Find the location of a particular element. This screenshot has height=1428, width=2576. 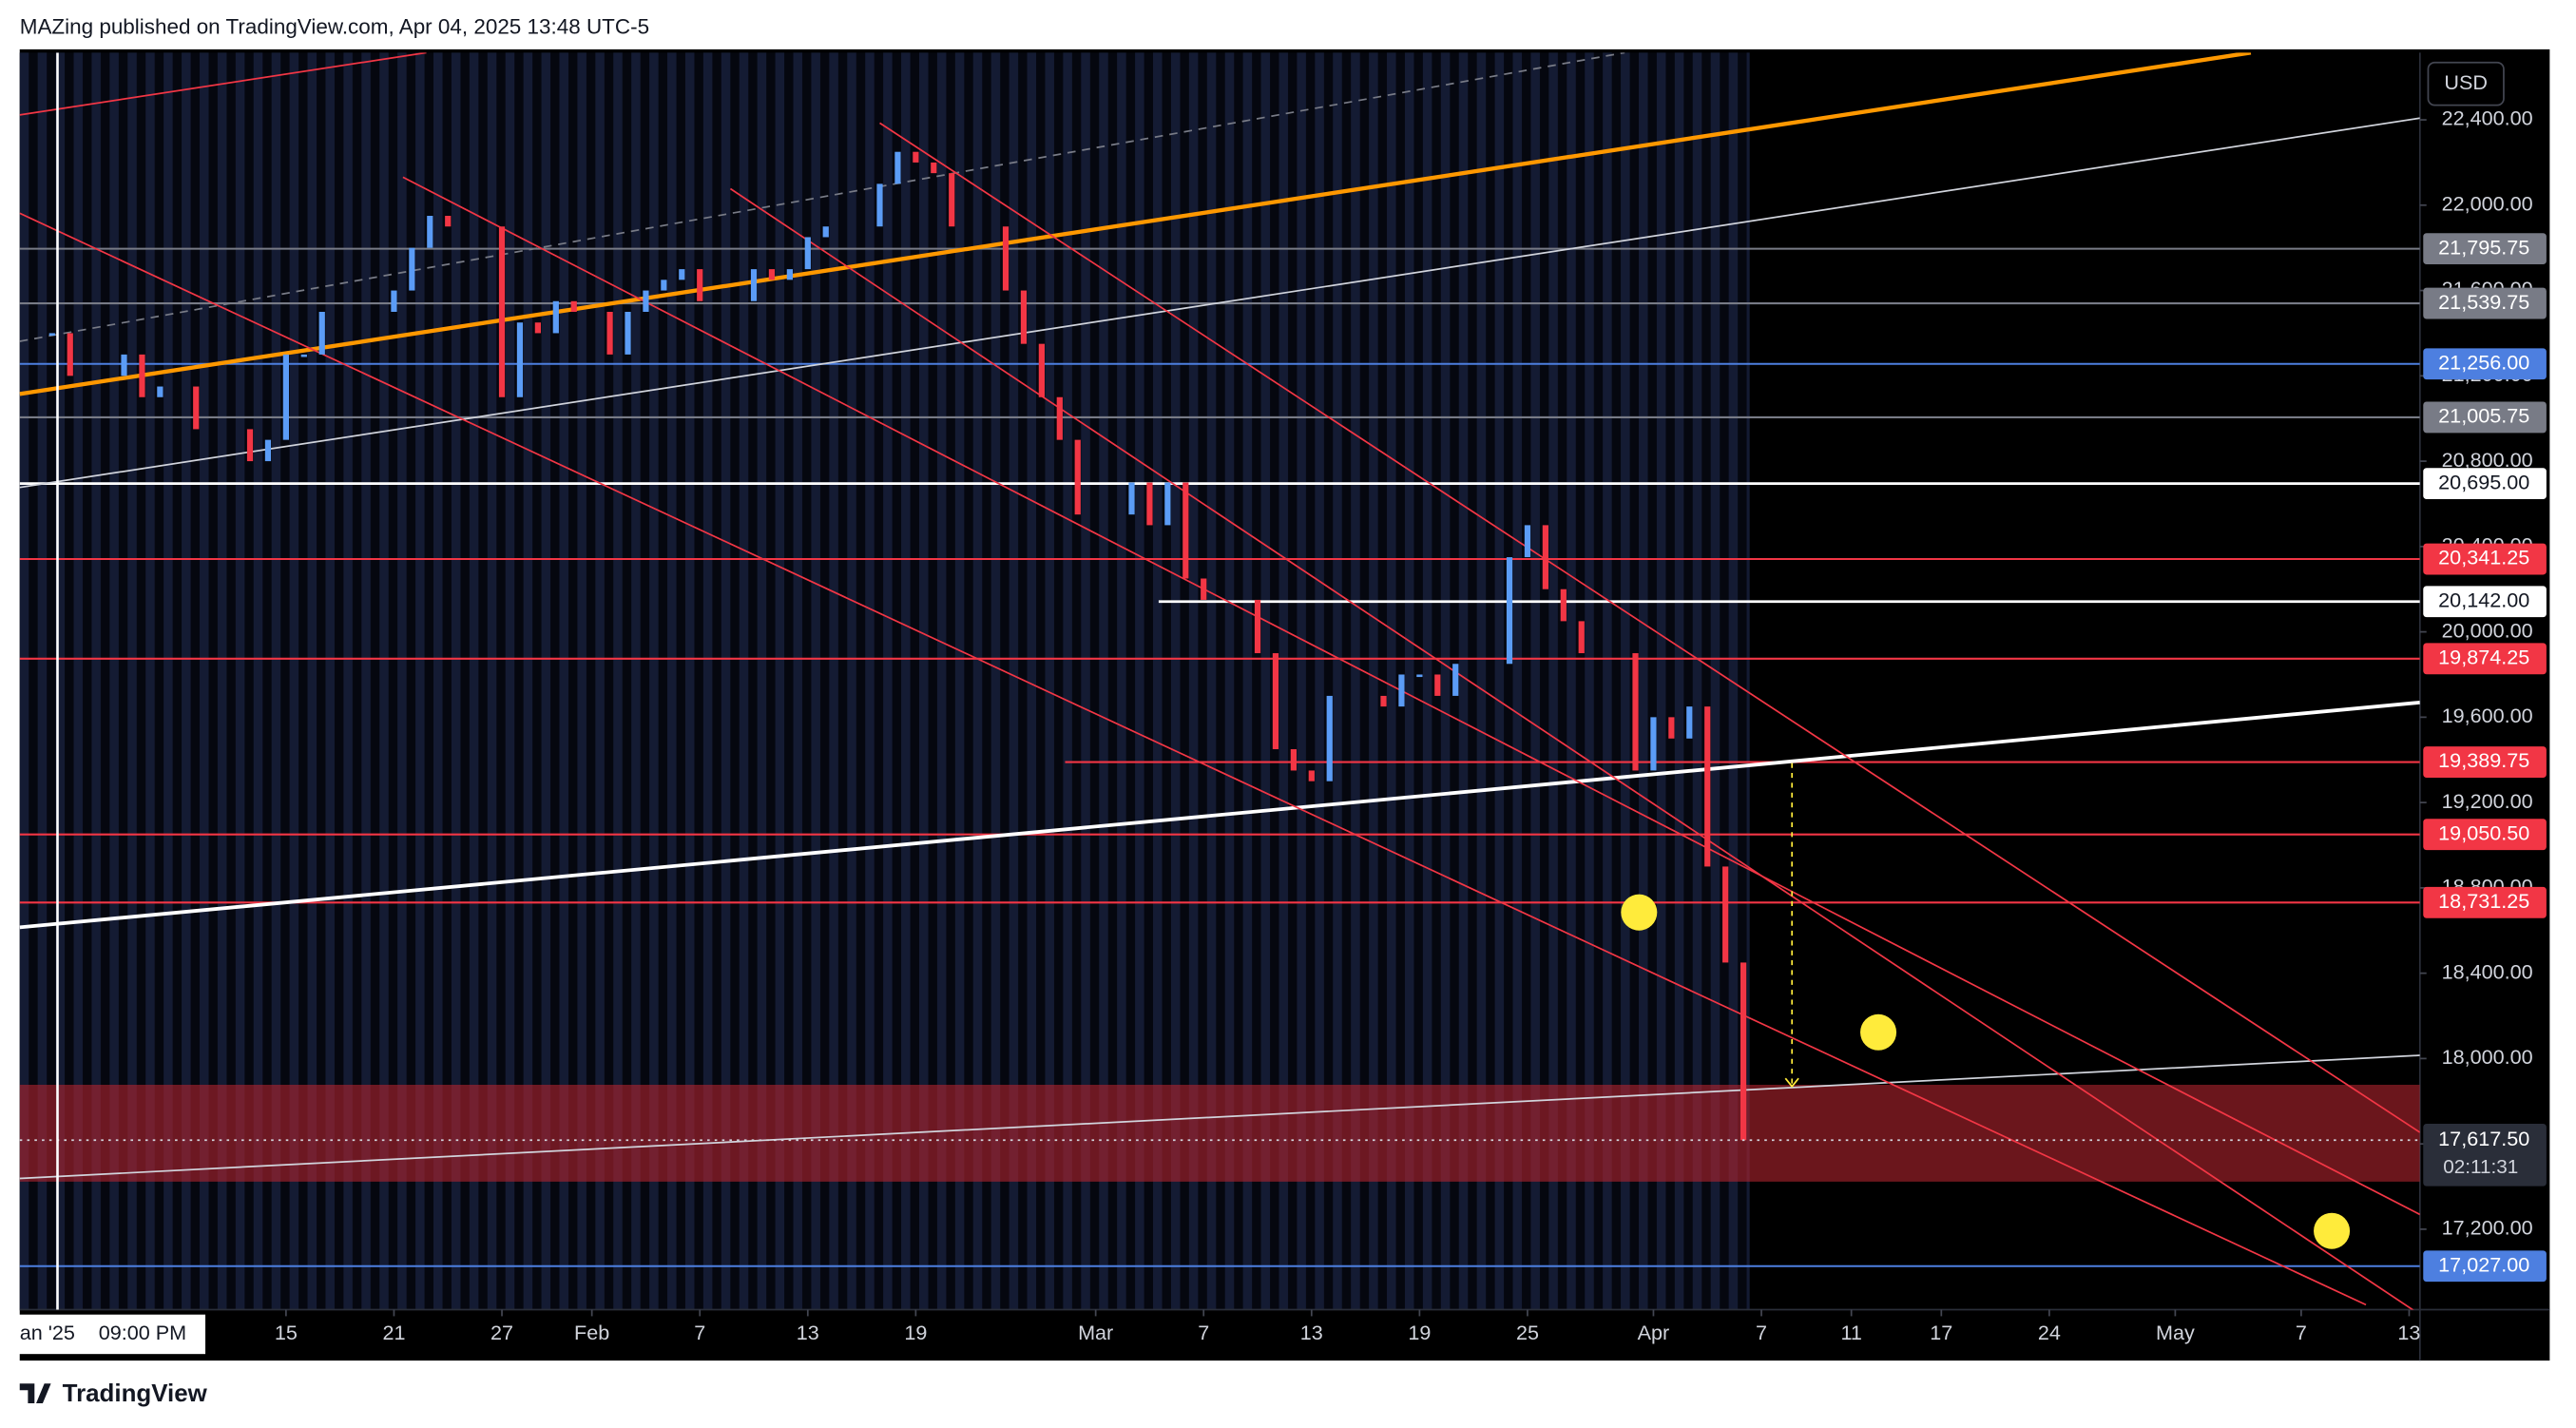

bar-countdown: 02:11:31 is located at coordinates (2481, 1167).